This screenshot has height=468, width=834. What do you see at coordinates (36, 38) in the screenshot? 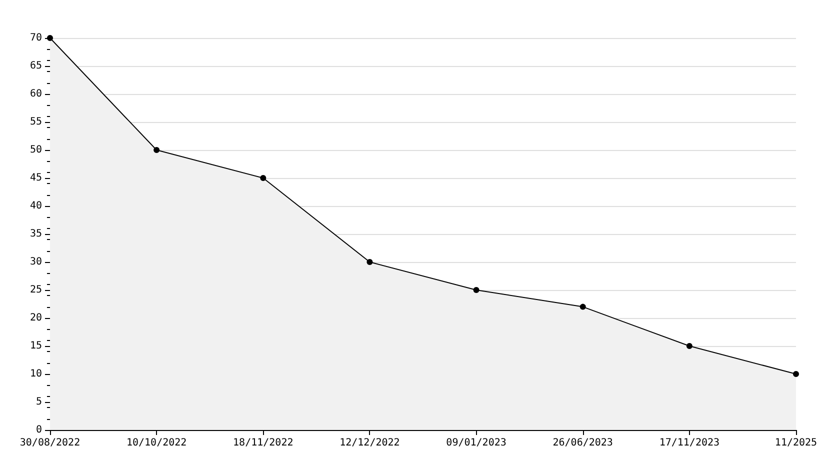
I see `y-tick-label: 70` at bounding box center [36, 38].